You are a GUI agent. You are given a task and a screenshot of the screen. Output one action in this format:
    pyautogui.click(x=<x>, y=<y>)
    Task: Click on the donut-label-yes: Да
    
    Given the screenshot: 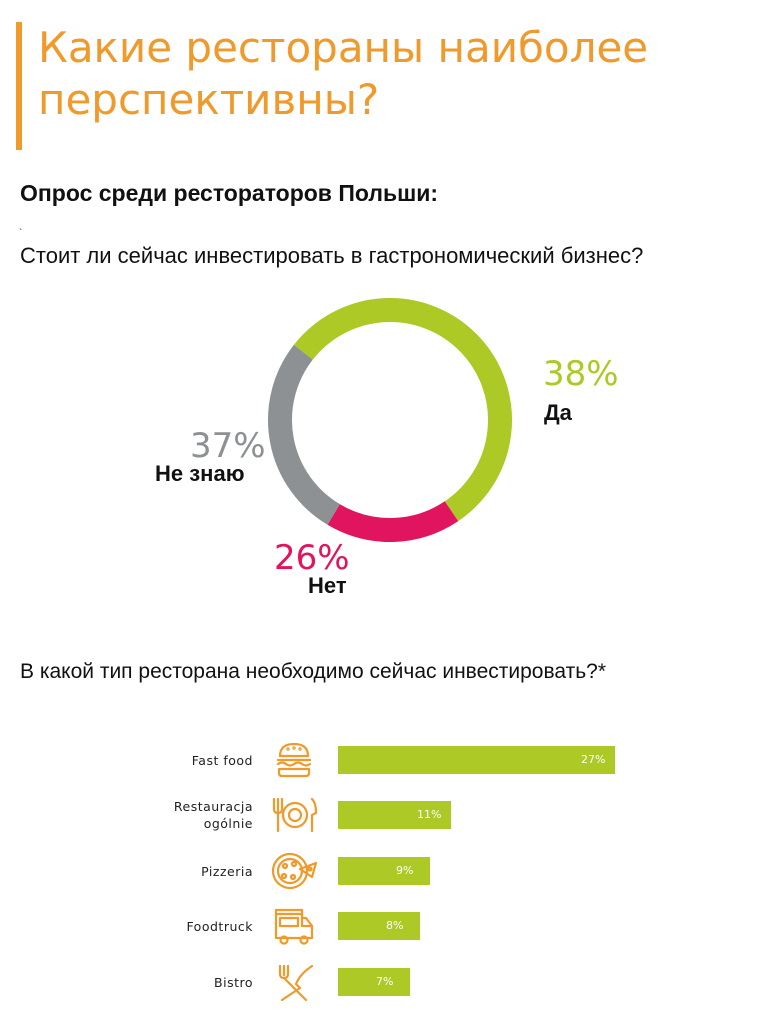 What is the action you would take?
    pyautogui.click(x=558, y=412)
    